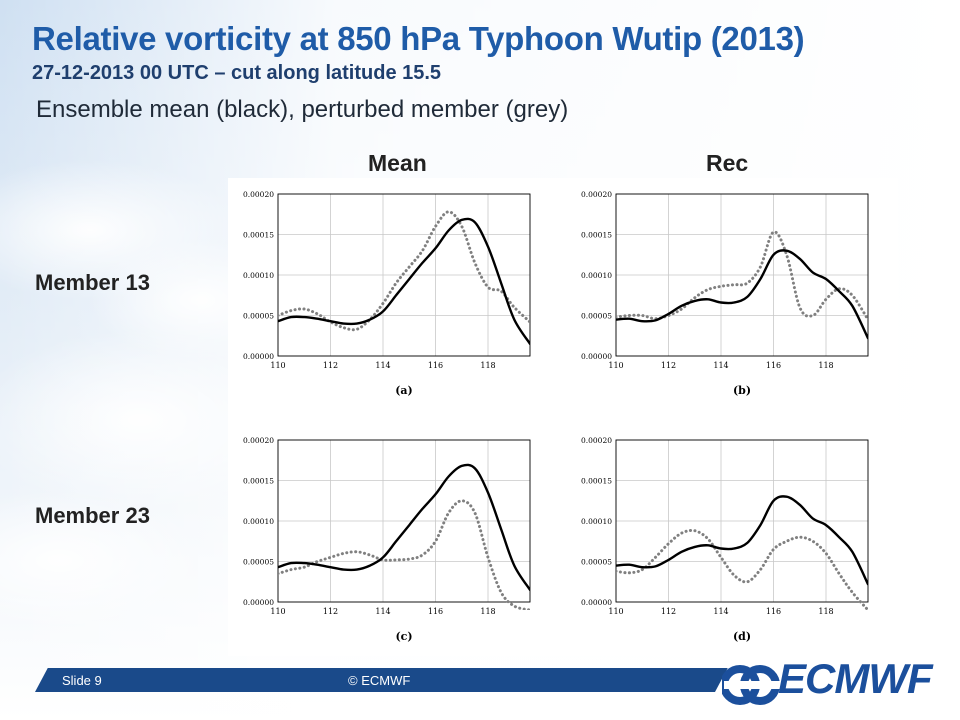  Describe the element at coordinates (727, 163) in the screenshot. I see `column-header-rec: Rec` at that location.